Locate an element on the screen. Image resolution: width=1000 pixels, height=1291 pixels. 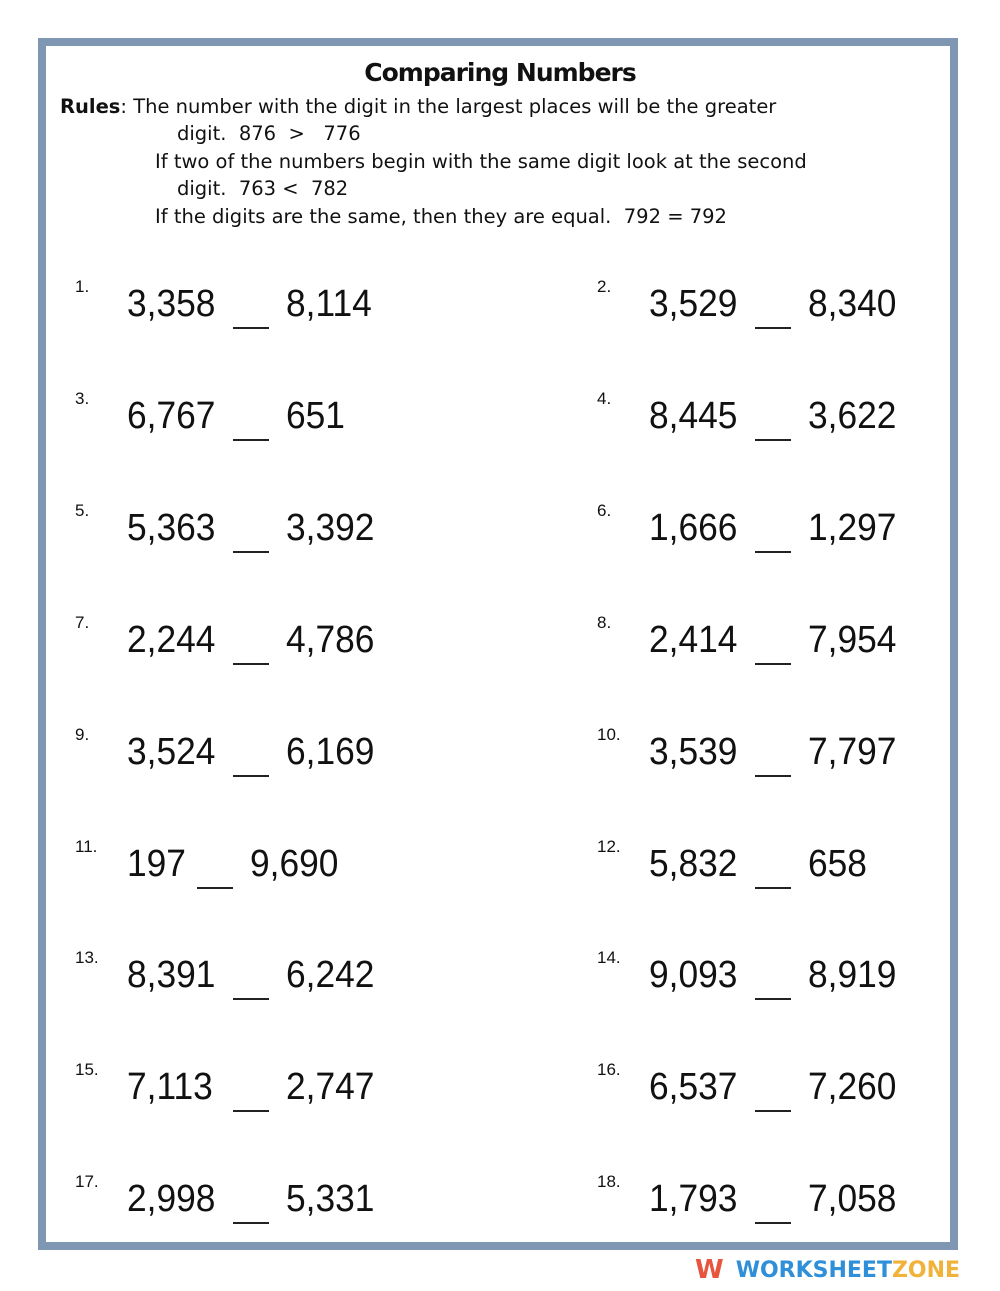
problem-item: 1. 3,358 8,114 is located at coordinates (275, 305).